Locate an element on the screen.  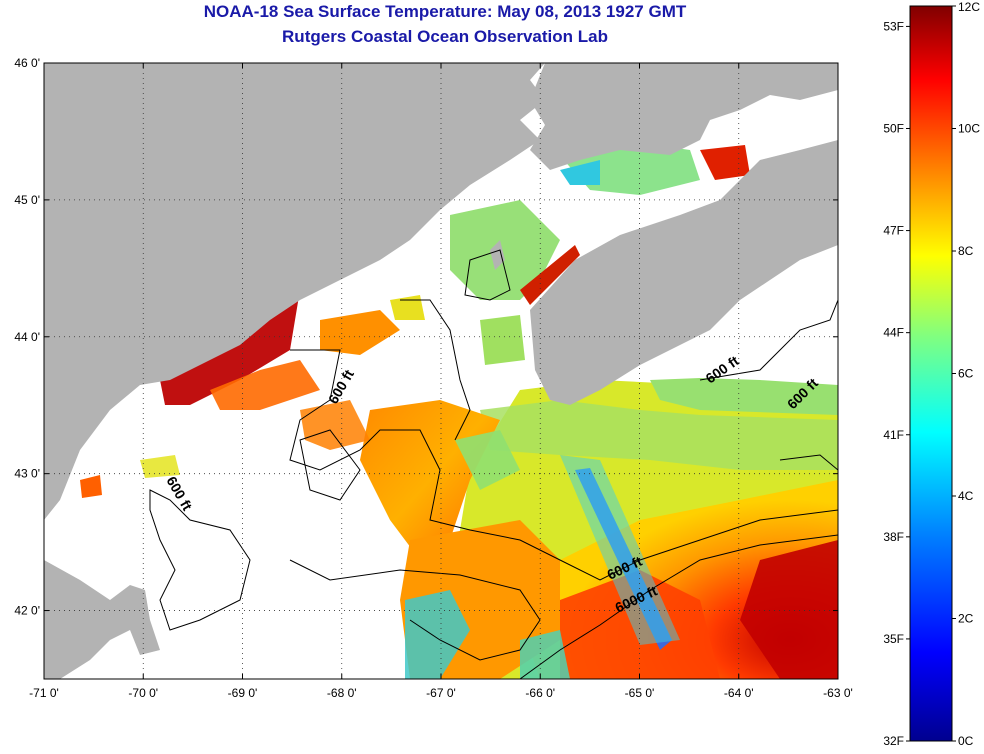
contour-600ft-mid is located at coordinates (330, 465).